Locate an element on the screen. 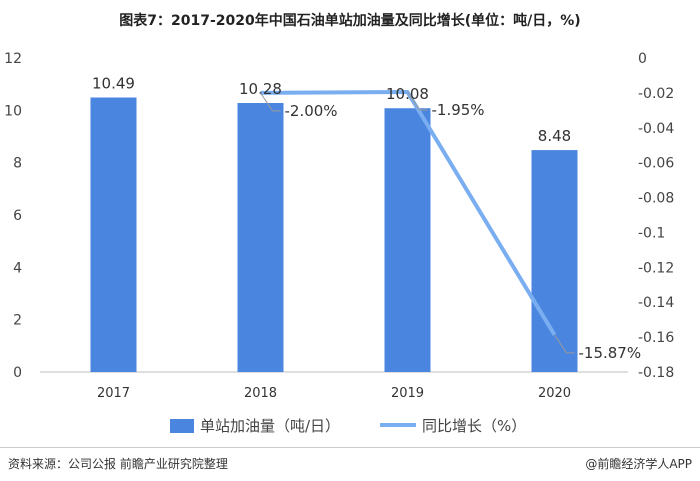 This screenshot has height=481, width=700. legend-item-line: 同比增长（%） is located at coordinates (453, 426).